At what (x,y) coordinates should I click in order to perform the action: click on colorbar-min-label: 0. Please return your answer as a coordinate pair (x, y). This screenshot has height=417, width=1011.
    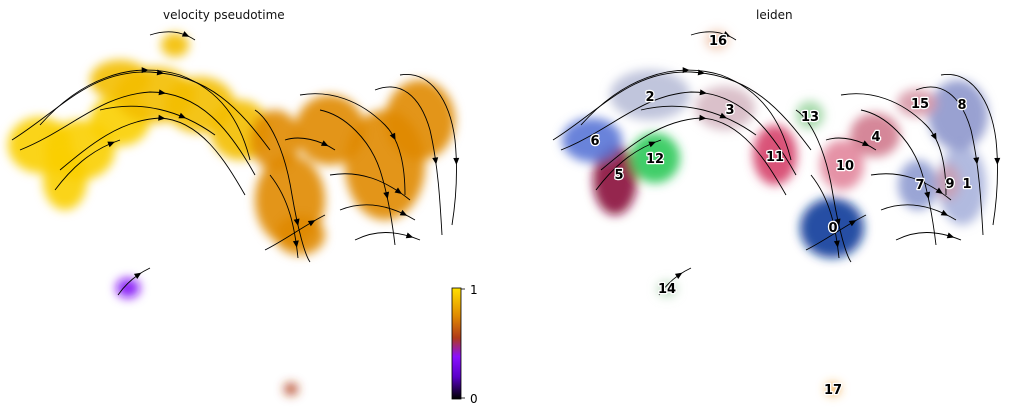
    Looking at the image, I should click on (474, 399).